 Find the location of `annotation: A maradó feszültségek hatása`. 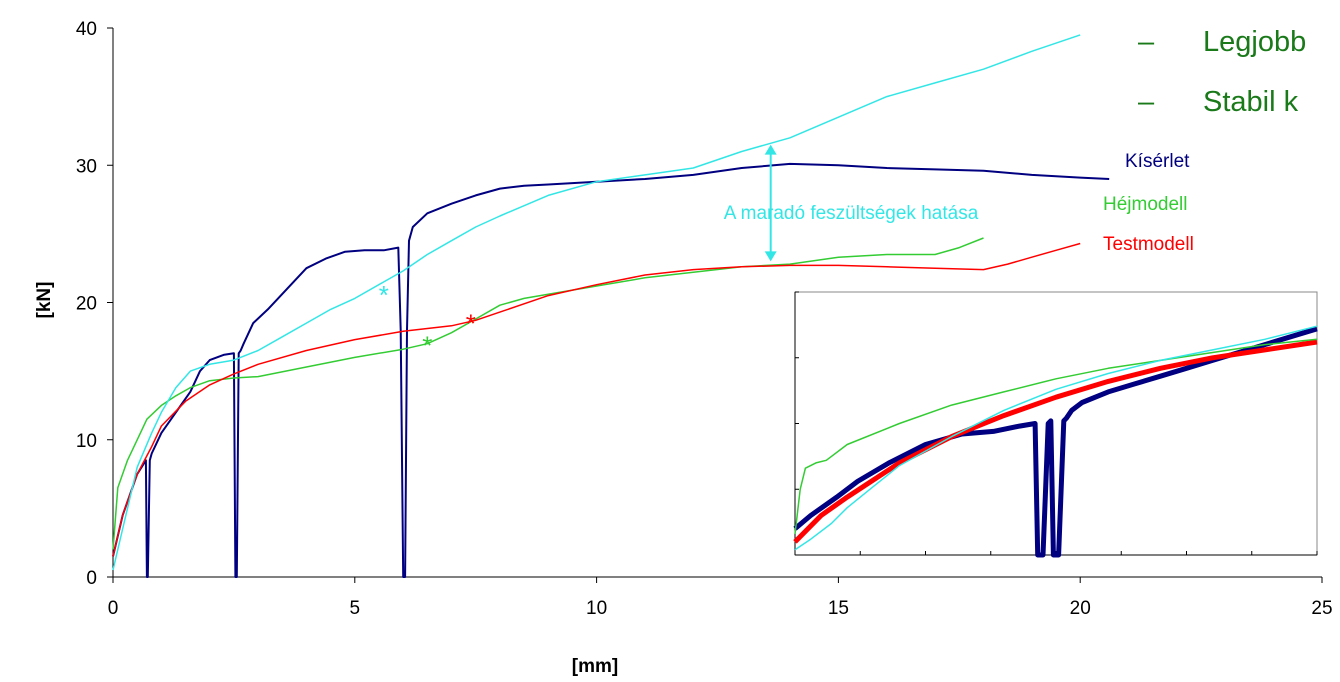

annotation: A maradó feszültségek hatása is located at coordinates (851, 203).